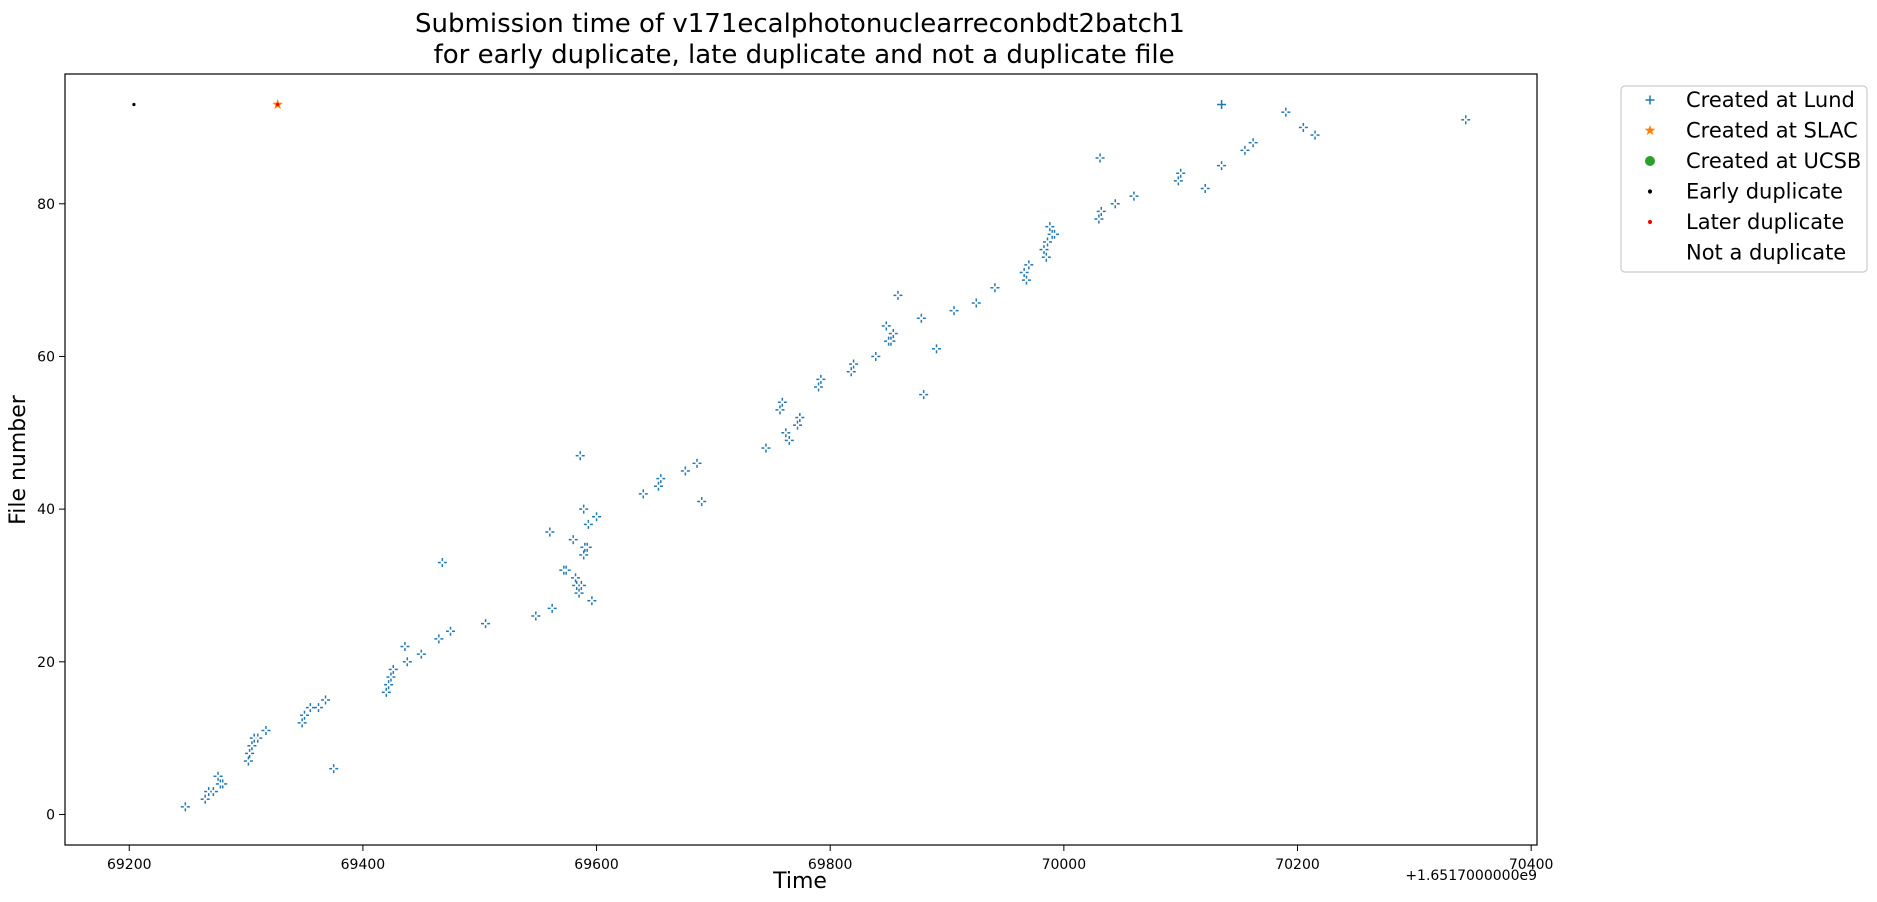 Image resolution: width=1877 pixels, height=902 pixels. What do you see at coordinates (1471, 876) in the screenshot?
I see `x-axis-offset-label: +1.6517000000e9` at bounding box center [1471, 876].